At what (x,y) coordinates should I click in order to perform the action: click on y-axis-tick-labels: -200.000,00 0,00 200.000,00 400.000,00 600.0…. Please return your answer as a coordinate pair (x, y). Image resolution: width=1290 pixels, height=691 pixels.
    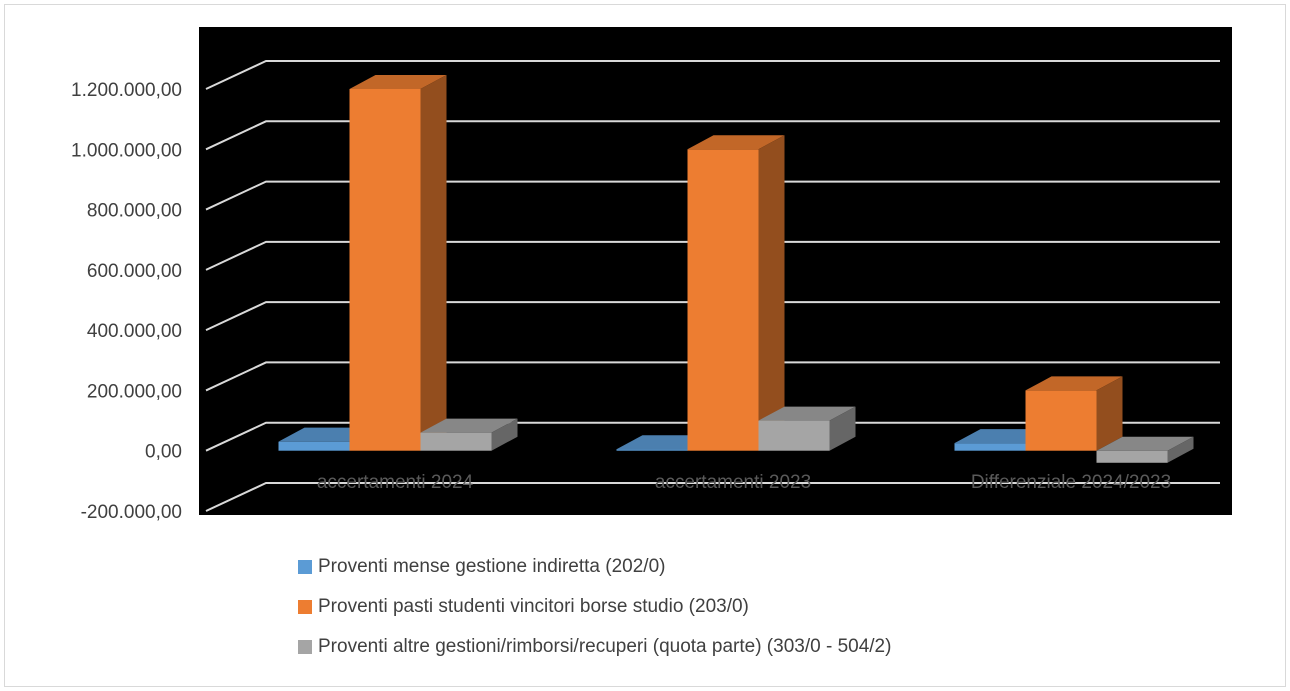
    Looking at the image, I should click on (126, 301).